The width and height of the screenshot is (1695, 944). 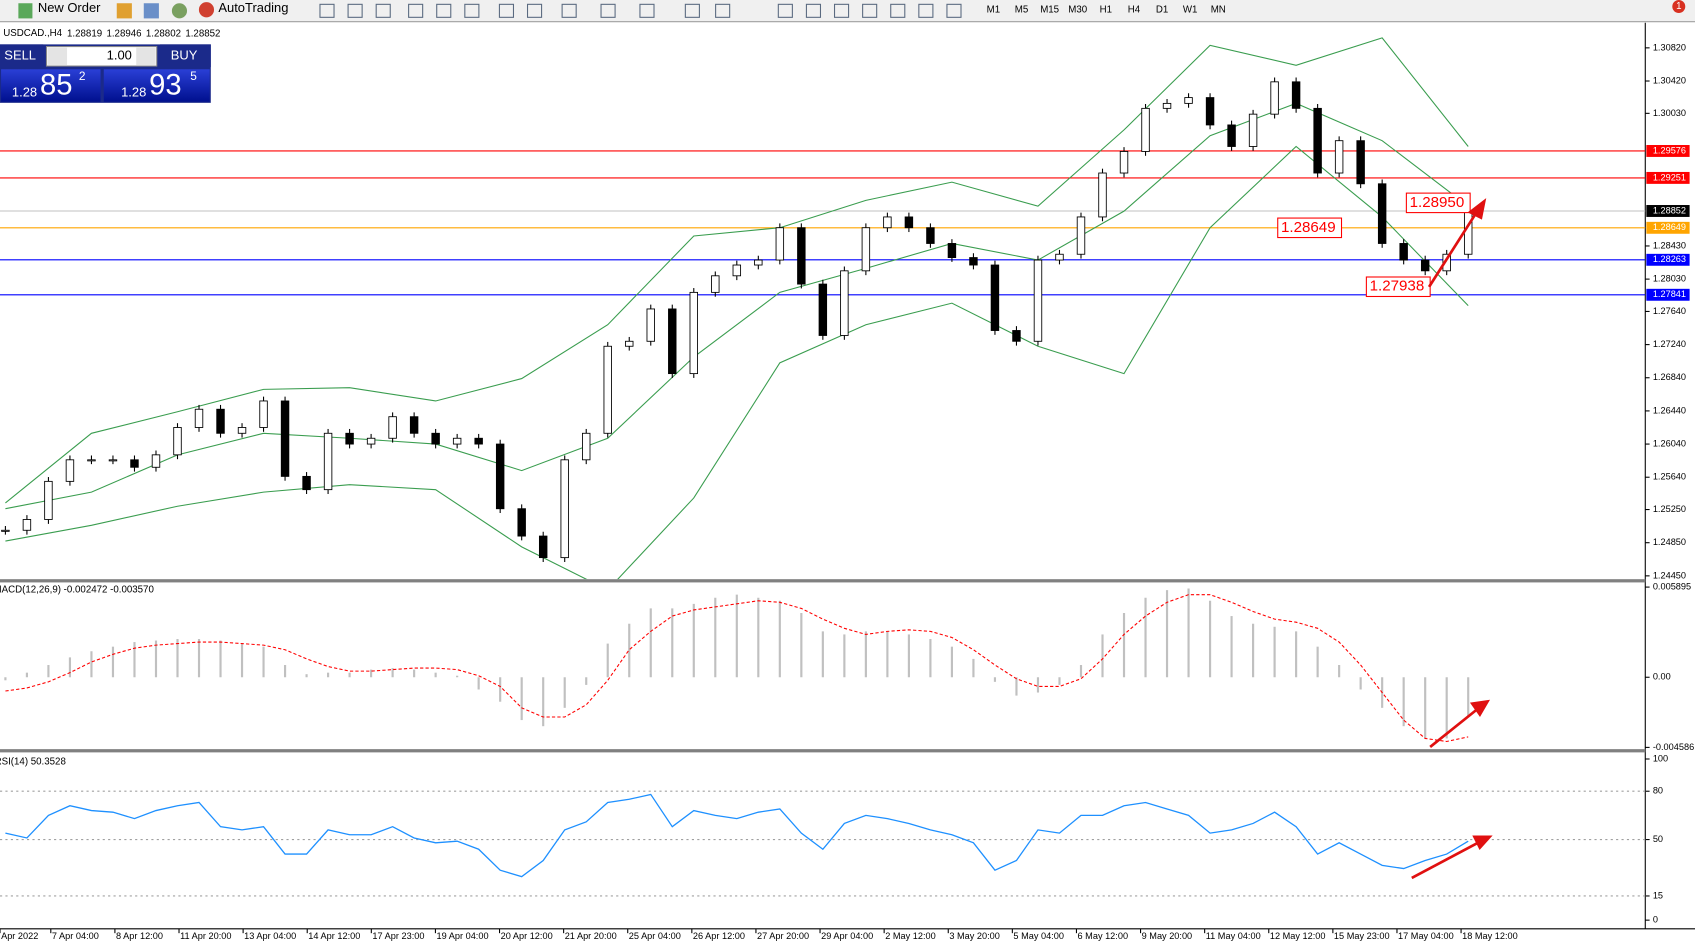 What do you see at coordinates (1218, 9) in the screenshot?
I see `timeframe-button: MN` at bounding box center [1218, 9].